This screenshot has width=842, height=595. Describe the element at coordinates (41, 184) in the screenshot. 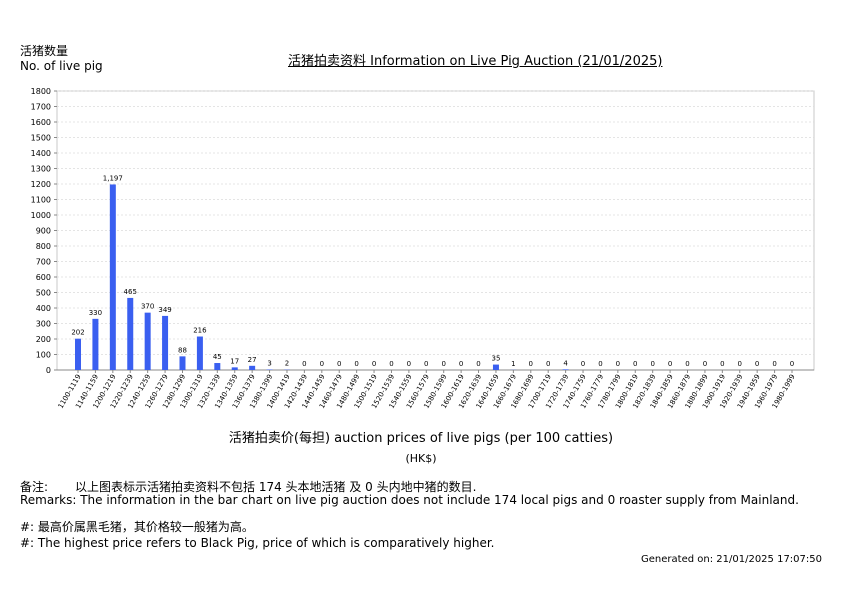

I see `y-tick-label: 1200` at that location.